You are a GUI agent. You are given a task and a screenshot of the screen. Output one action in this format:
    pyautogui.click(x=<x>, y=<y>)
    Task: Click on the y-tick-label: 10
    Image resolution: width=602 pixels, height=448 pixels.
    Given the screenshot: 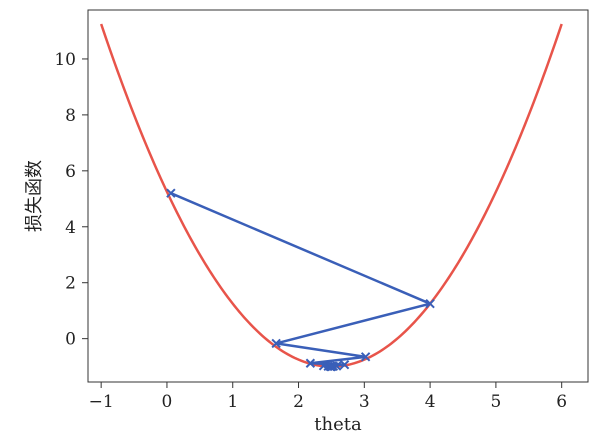 What is the action you would take?
    pyautogui.click(x=65, y=60)
    